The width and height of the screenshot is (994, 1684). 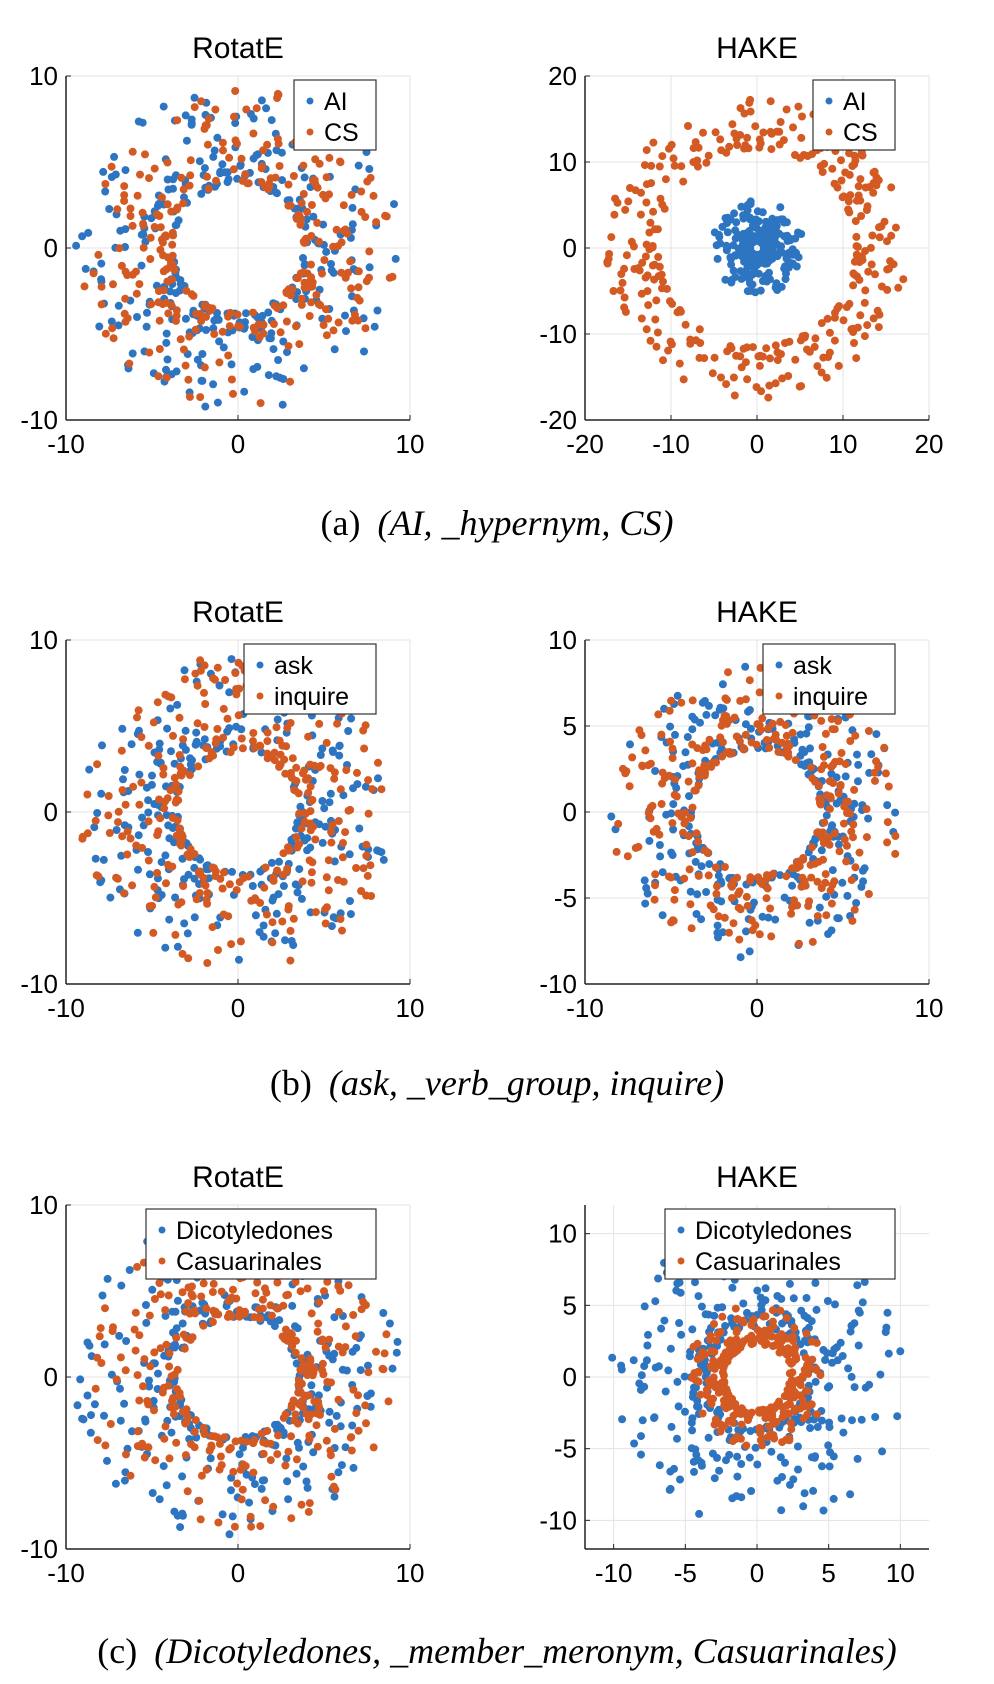 I want to click on y-tick-label: 0, so click(x=570, y=248).